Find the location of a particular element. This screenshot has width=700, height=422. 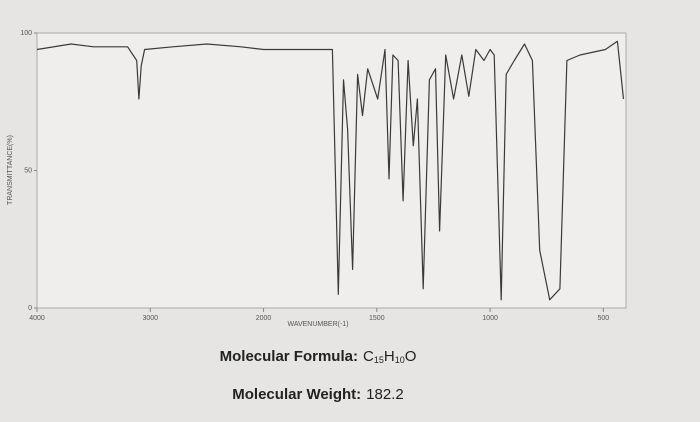

element-count: 10 is located at coordinates (400, 360).